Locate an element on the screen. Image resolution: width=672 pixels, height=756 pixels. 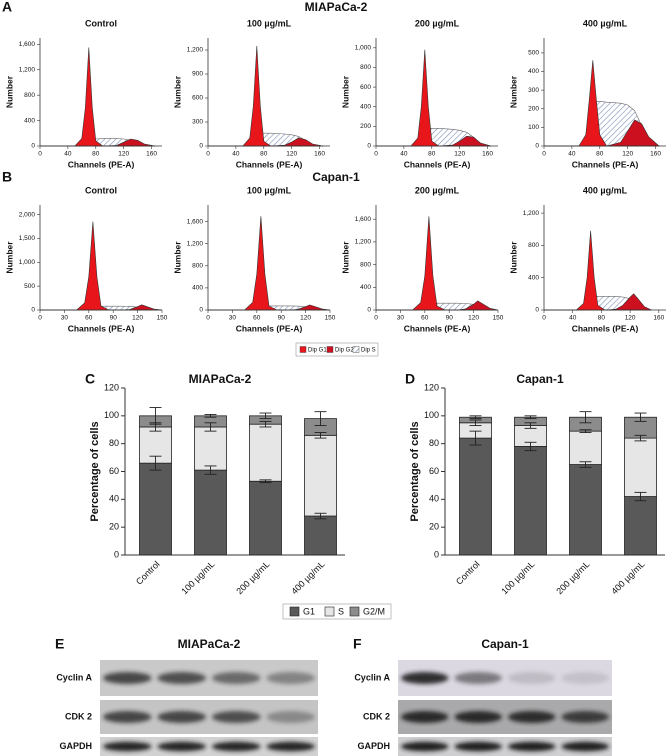
y-tick-label: 1,600 is located at coordinates (363, 219).